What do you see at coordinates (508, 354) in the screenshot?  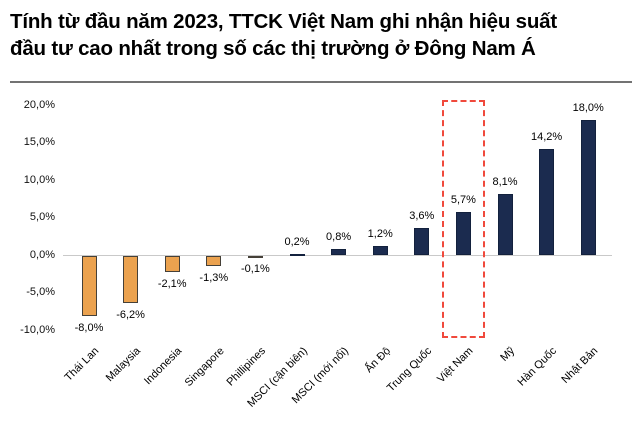 I see `category-label: Mỹ` at bounding box center [508, 354].